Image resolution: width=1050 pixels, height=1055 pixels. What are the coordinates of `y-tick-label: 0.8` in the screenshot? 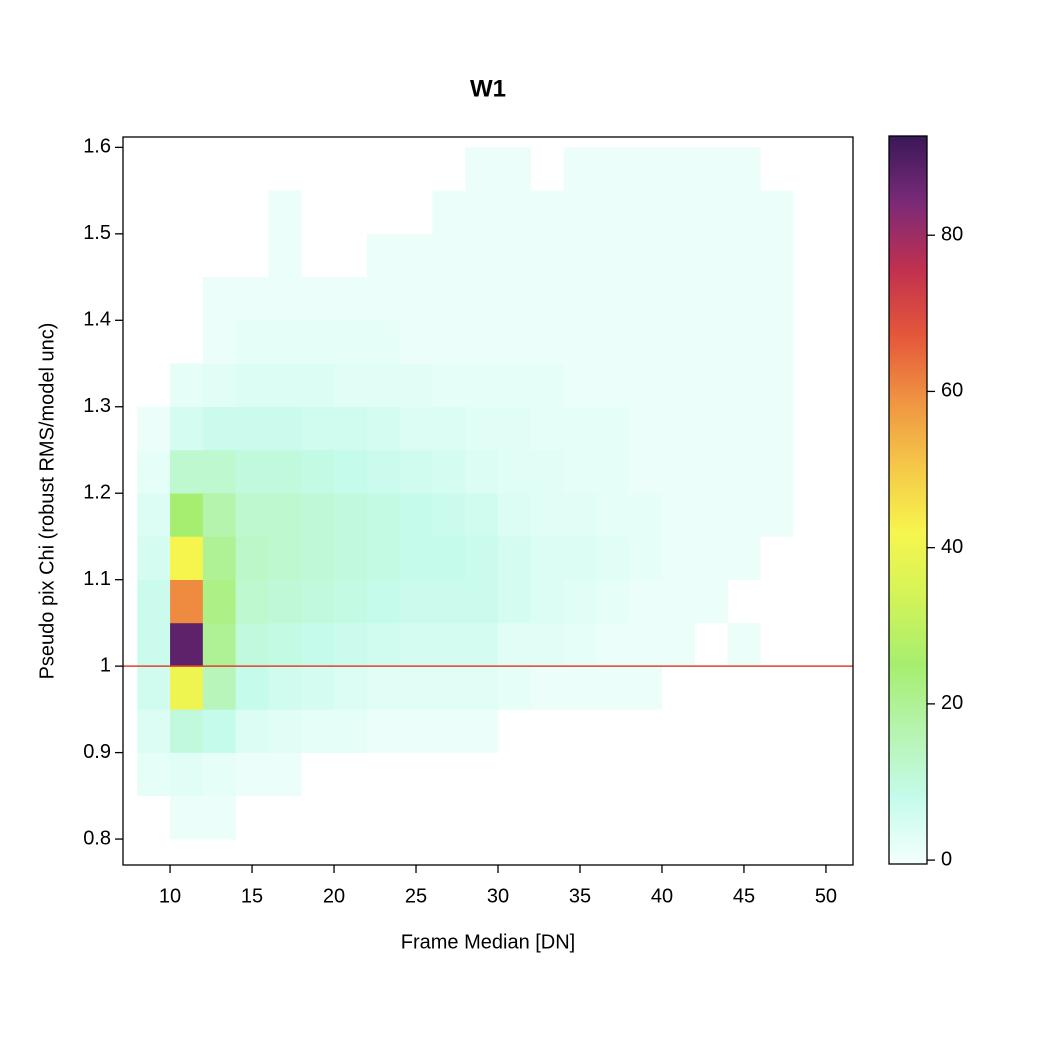 It's located at (97, 838).